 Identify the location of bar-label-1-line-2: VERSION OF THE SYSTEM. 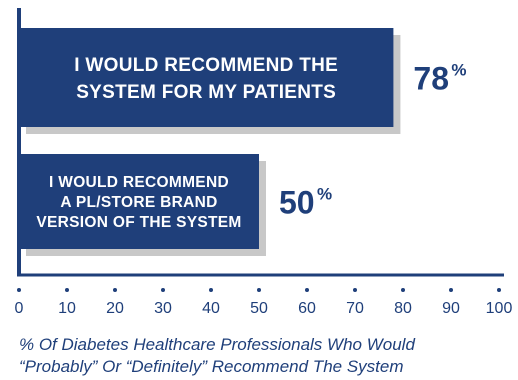
(138, 222).